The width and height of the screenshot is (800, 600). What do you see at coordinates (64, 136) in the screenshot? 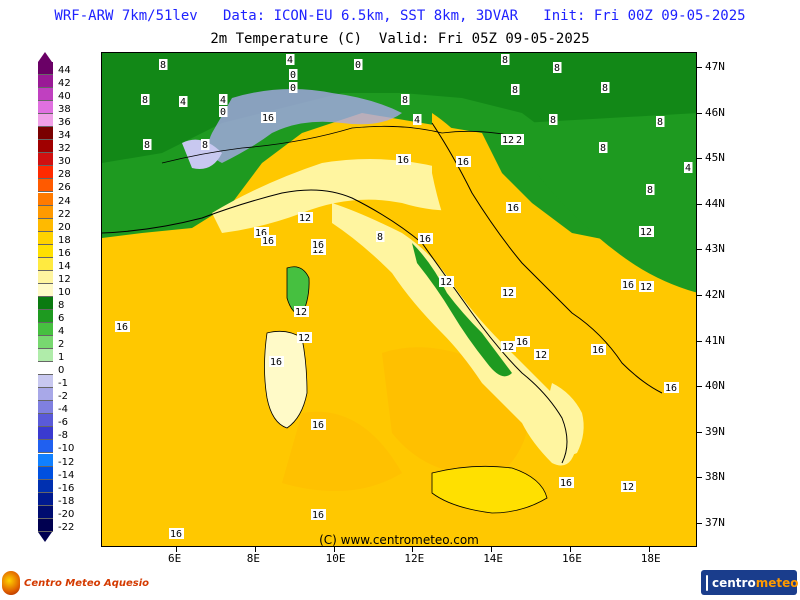
I see `colorbar-level-label: 34` at bounding box center [64, 136].